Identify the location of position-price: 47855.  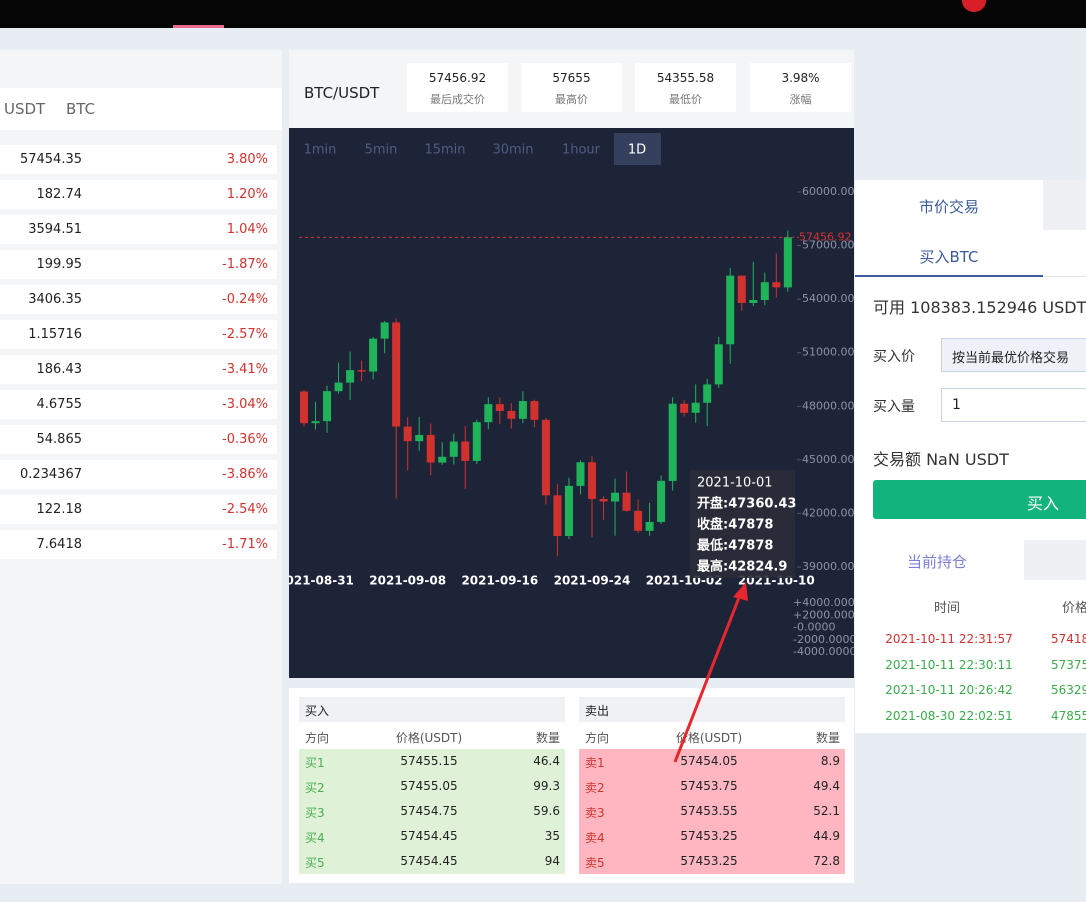
(1068, 715).